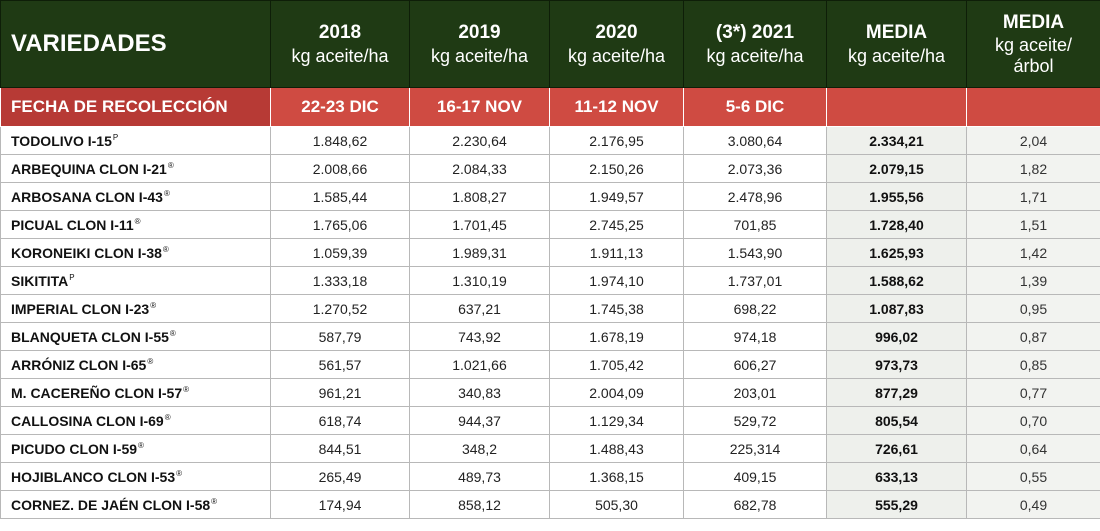 The height and width of the screenshot is (531, 1100). Describe the element at coordinates (755, 392) in the screenshot. I see `value-2021: 203,01` at that location.